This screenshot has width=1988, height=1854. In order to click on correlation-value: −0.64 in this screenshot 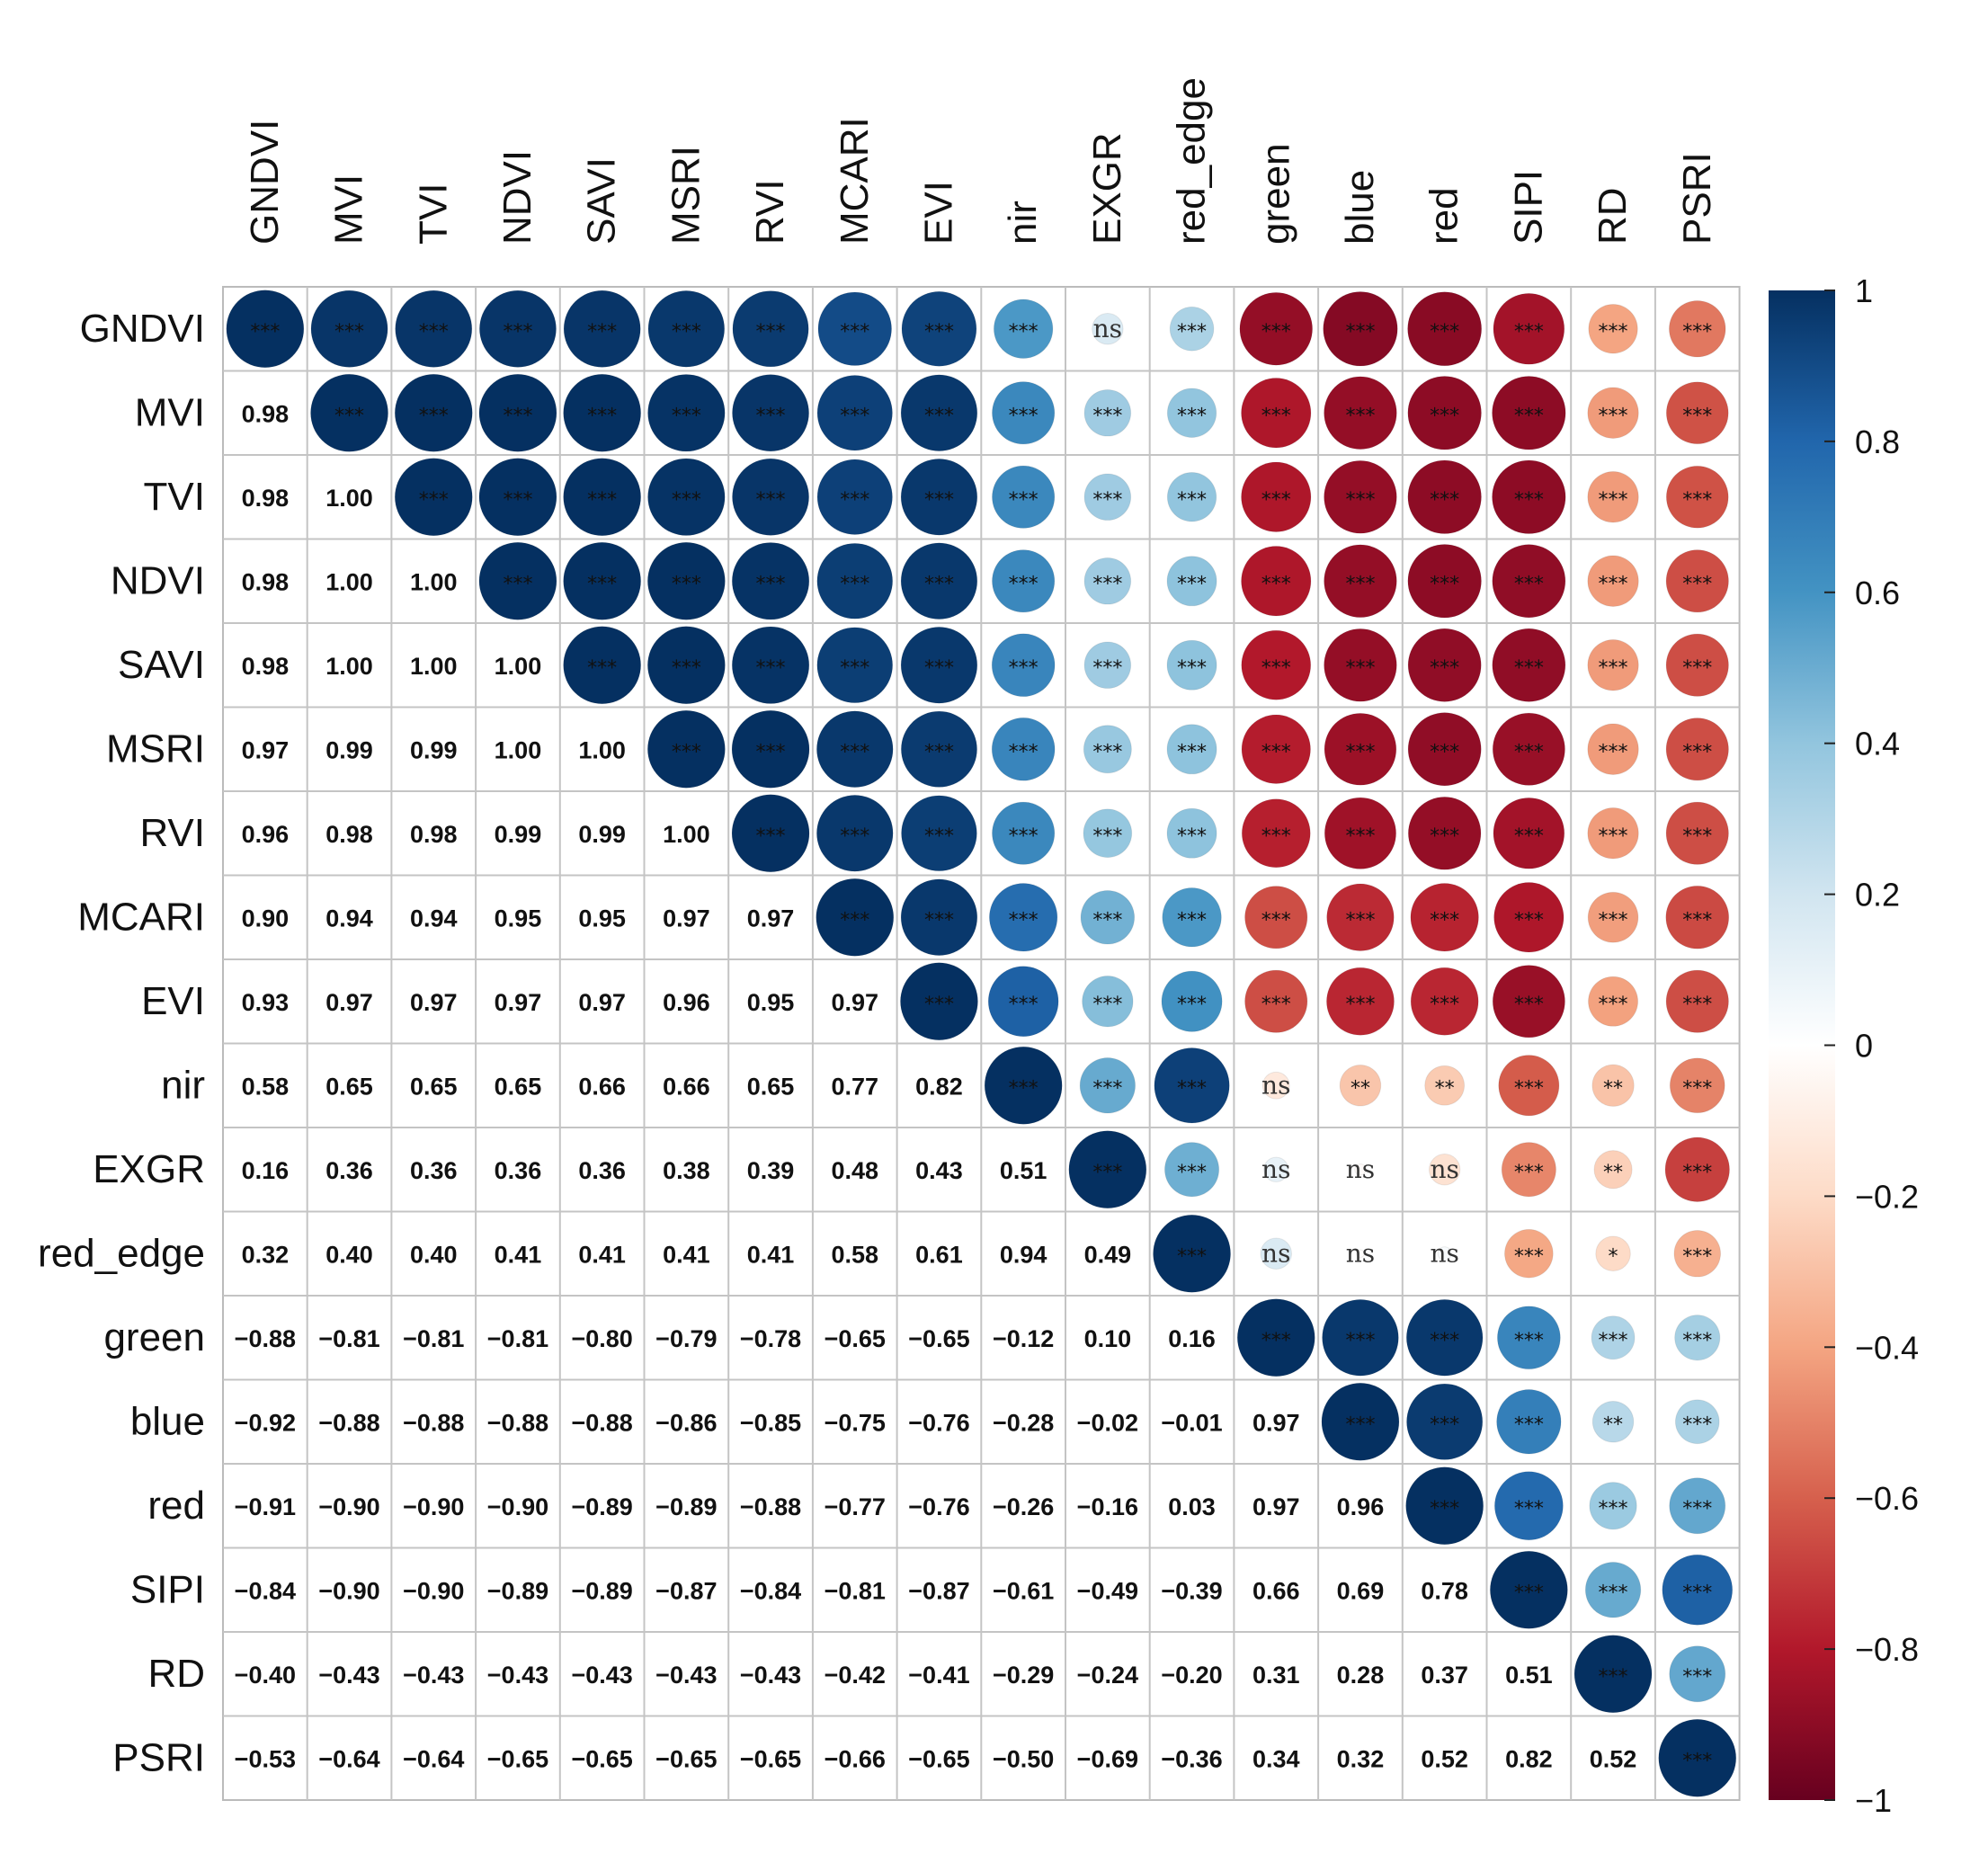, I will do `click(433, 1759)`.